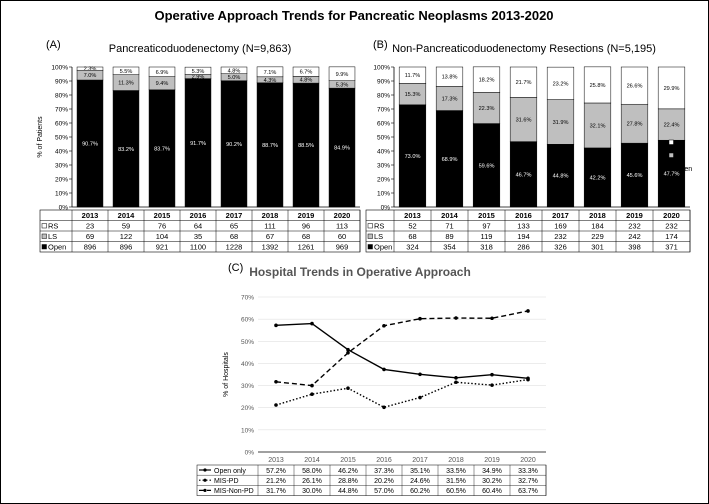  Describe the element at coordinates (198, 236) in the screenshot. I see `table-cell: 35` at that location.